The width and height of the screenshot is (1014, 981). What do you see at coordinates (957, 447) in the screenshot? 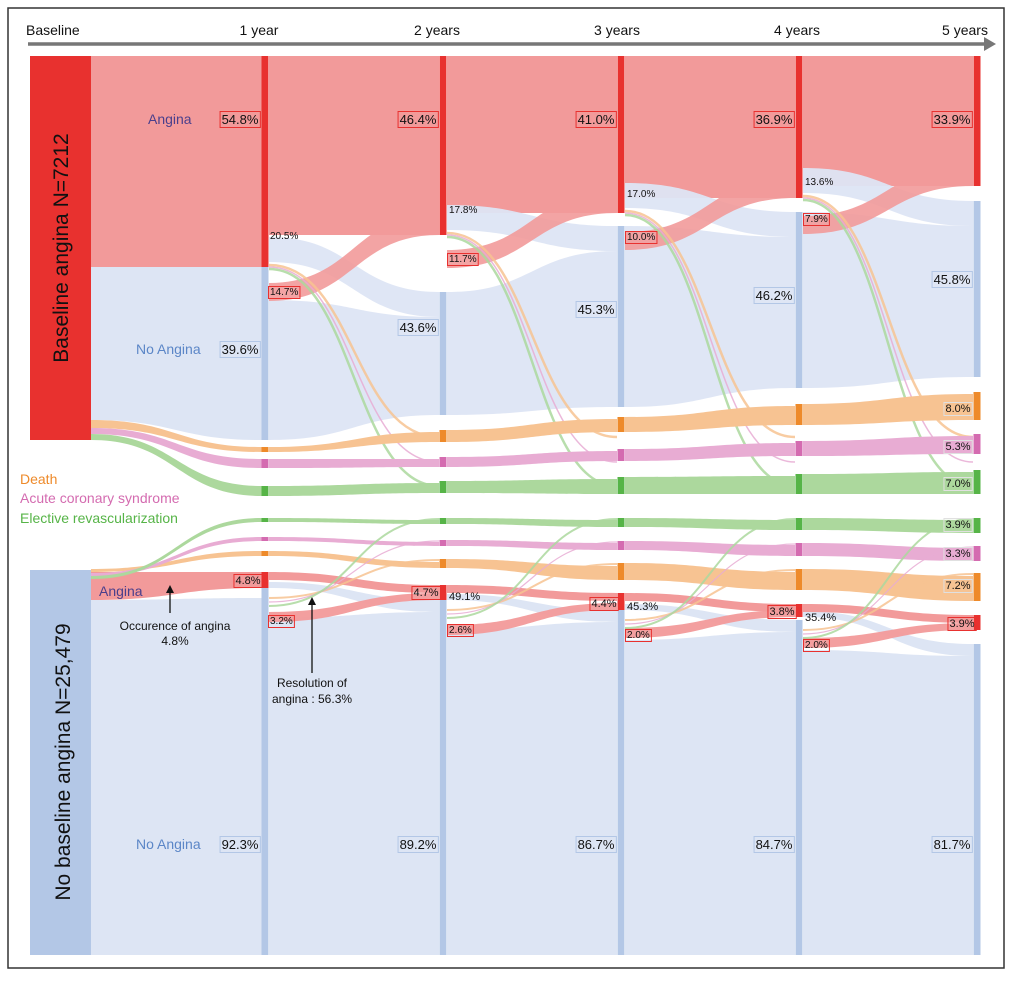
I see `value-top-acs-5y: 5.3%` at bounding box center [957, 447].